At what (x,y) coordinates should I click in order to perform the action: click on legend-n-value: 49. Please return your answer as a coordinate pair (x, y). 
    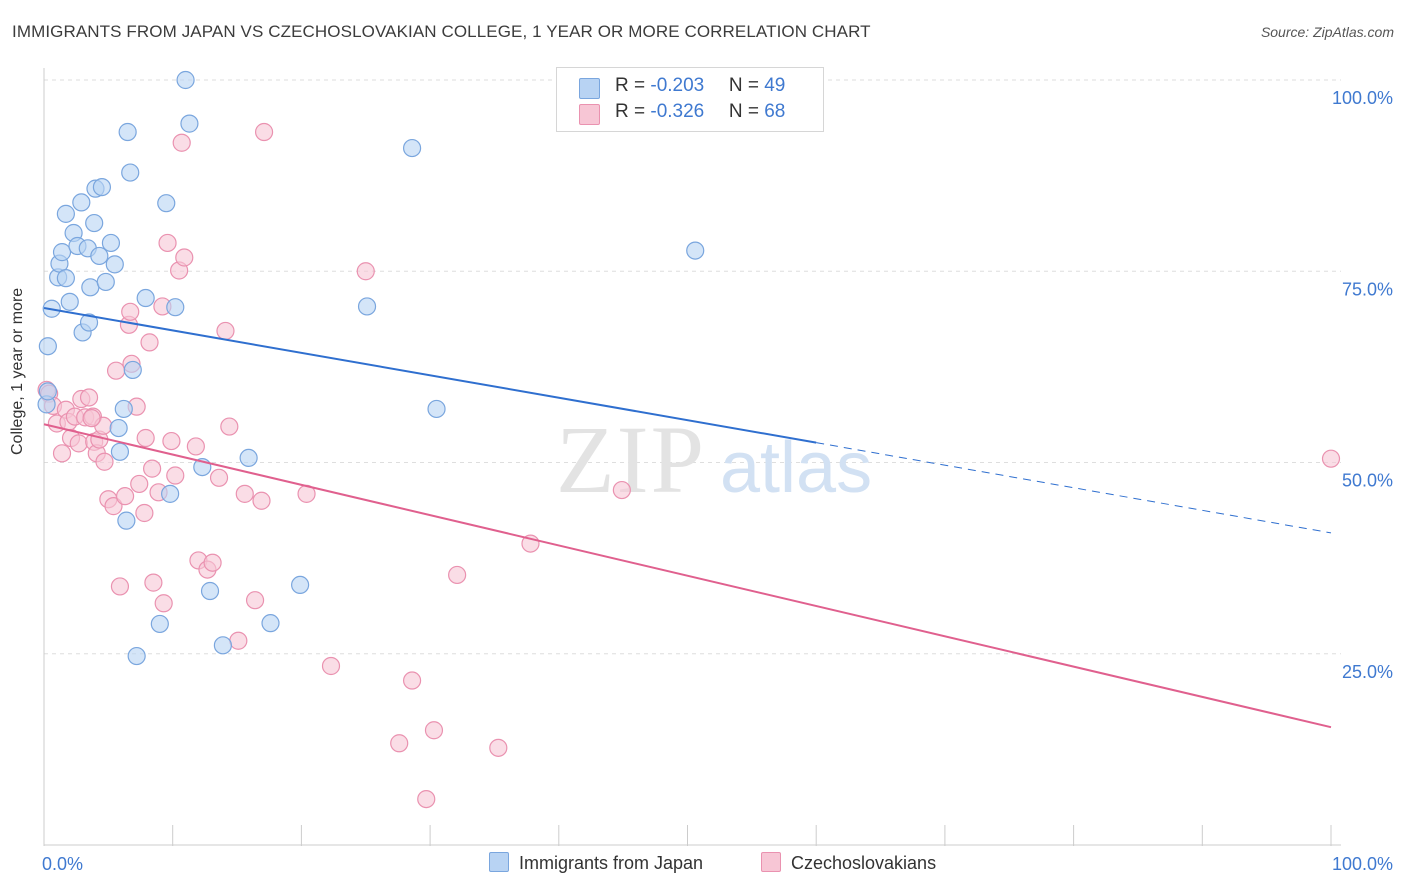
    Looking at the image, I should click on (775, 85).